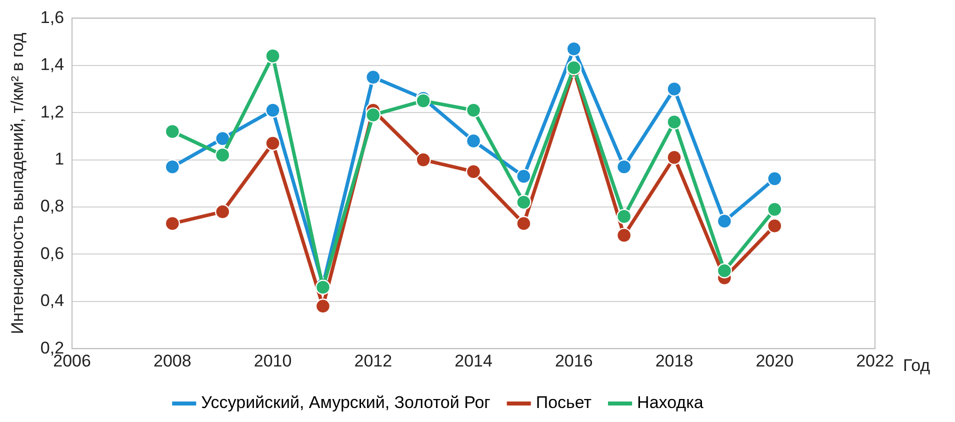 This screenshot has width=955, height=422. What do you see at coordinates (52, 253) in the screenshot?
I see `y-tick-label: 0,6` at bounding box center [52, 253].